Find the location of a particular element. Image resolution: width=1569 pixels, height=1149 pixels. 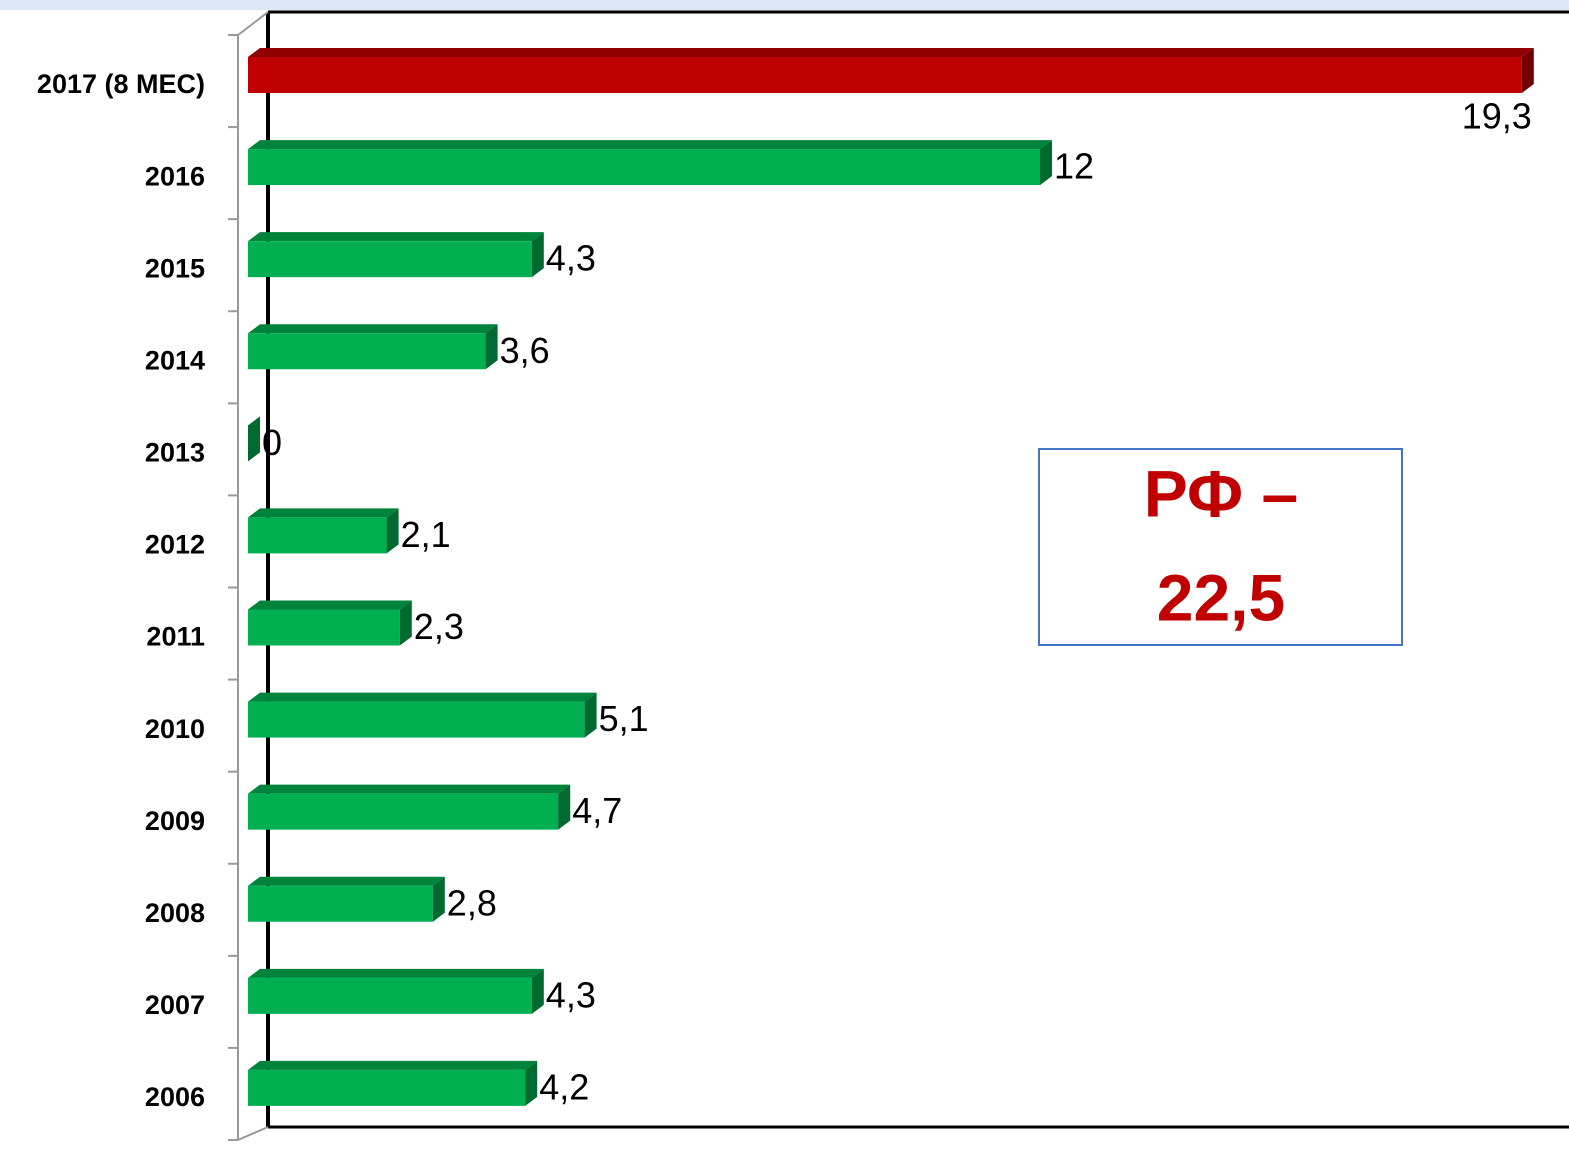

category-label: 2011 is located at coordinates (175, 637).